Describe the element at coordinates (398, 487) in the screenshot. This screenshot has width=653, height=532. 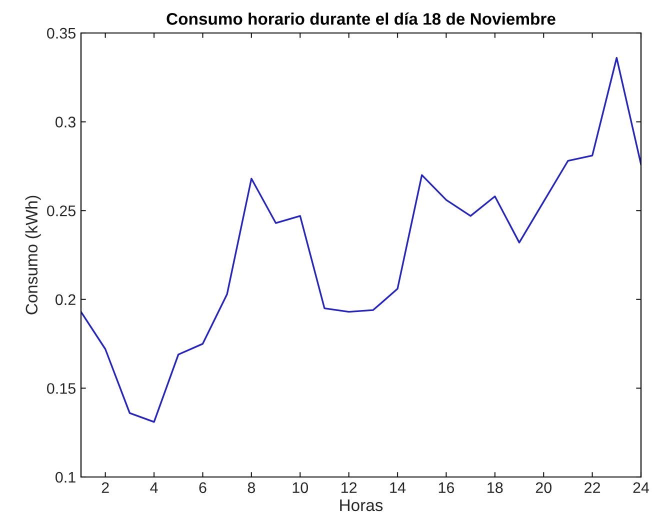
I see `x-tick-label: 14` at that location.